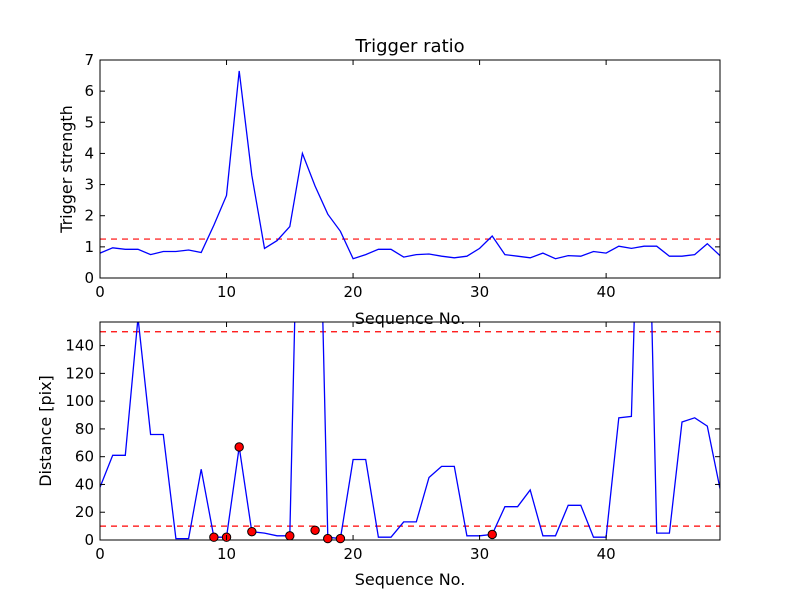  What do you see at coordinates (100, 292) in the screenshot?
I see `top-chart-x-tick-label: 0` at bounding box center [100, 292].